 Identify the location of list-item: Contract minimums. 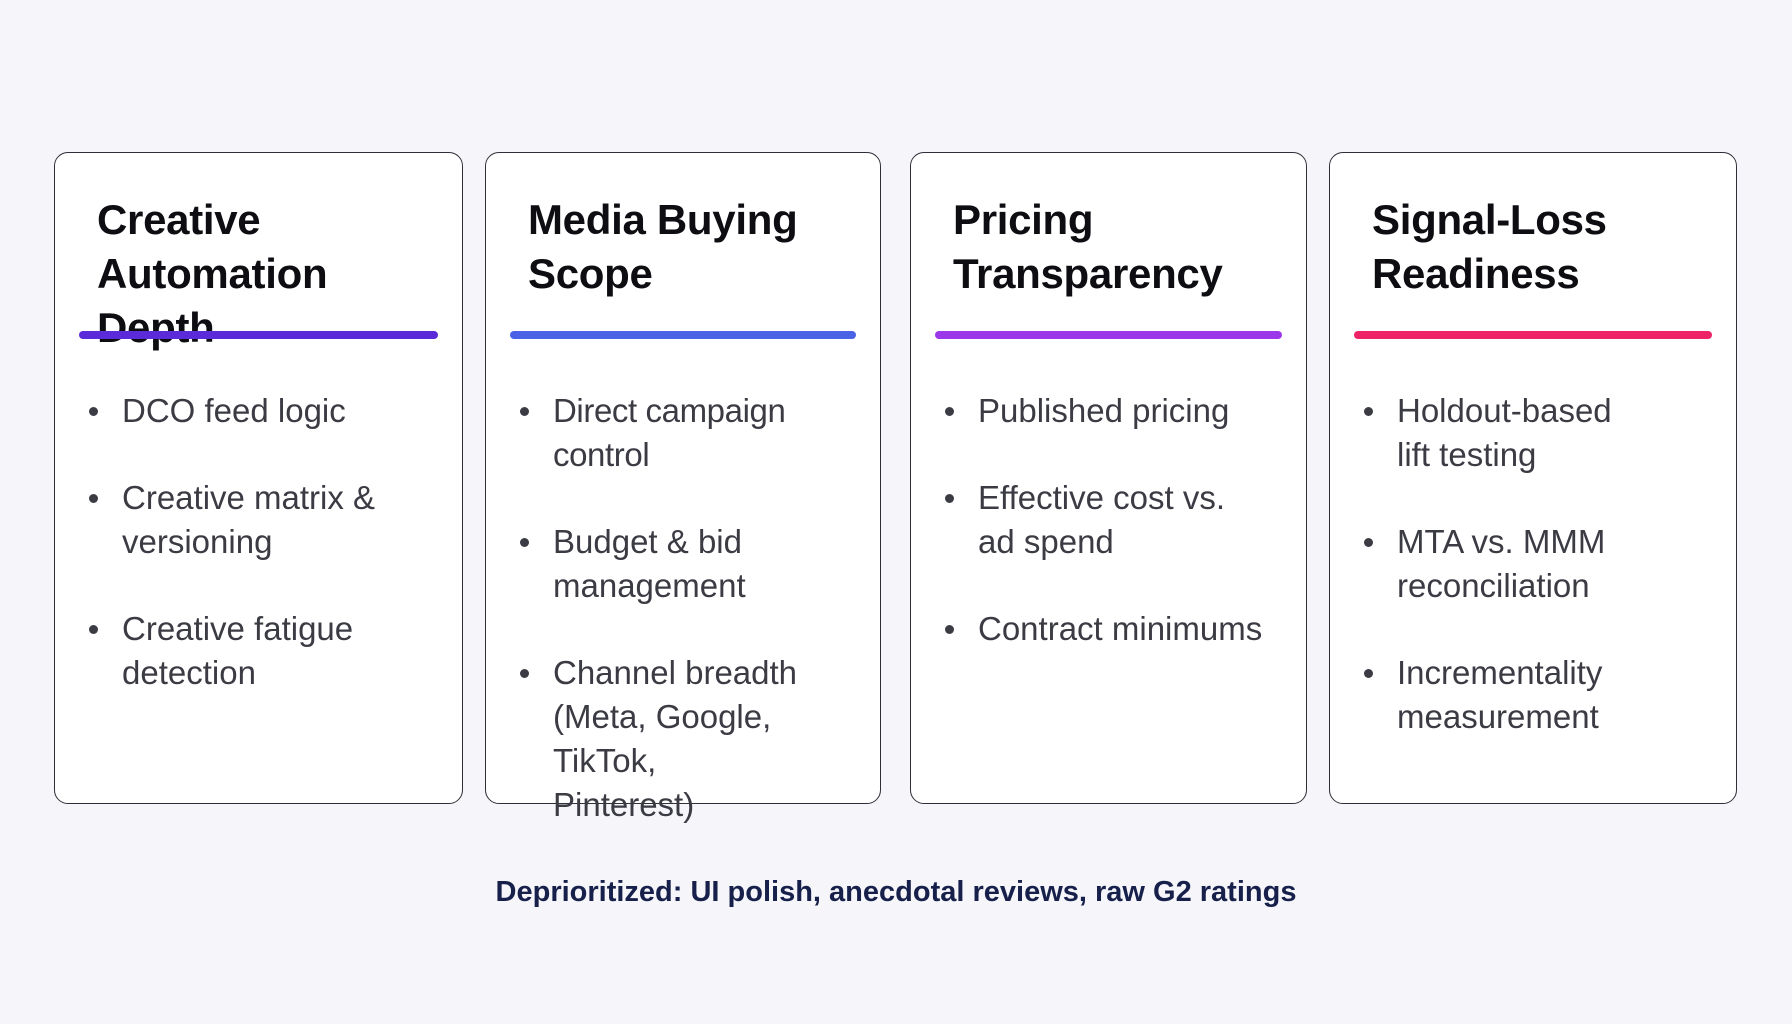
(1120, 629).